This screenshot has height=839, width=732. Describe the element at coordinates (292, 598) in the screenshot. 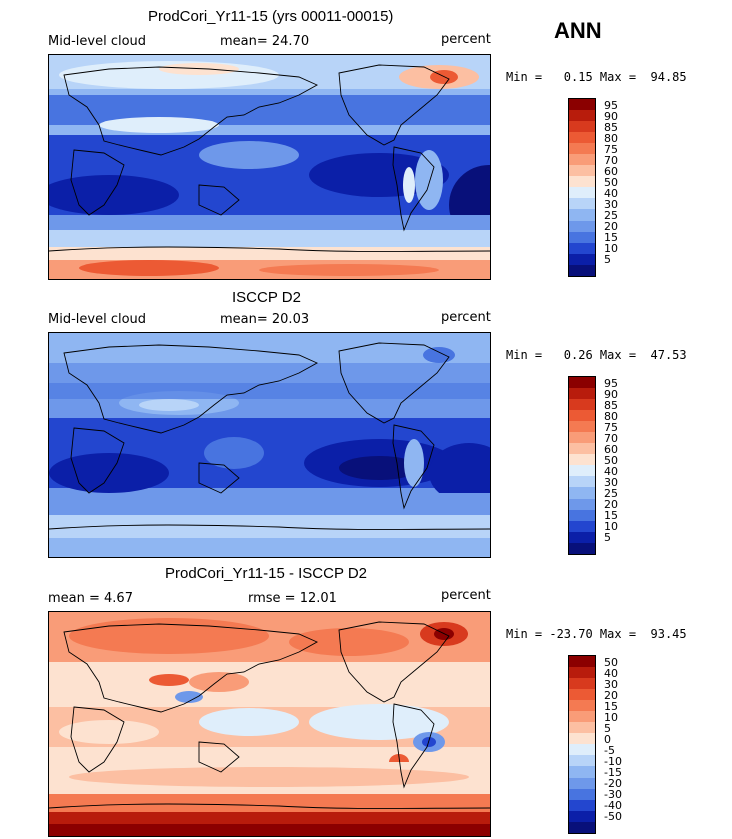

I see `panel3-rmse-label: rmse = 12.01` at that location.